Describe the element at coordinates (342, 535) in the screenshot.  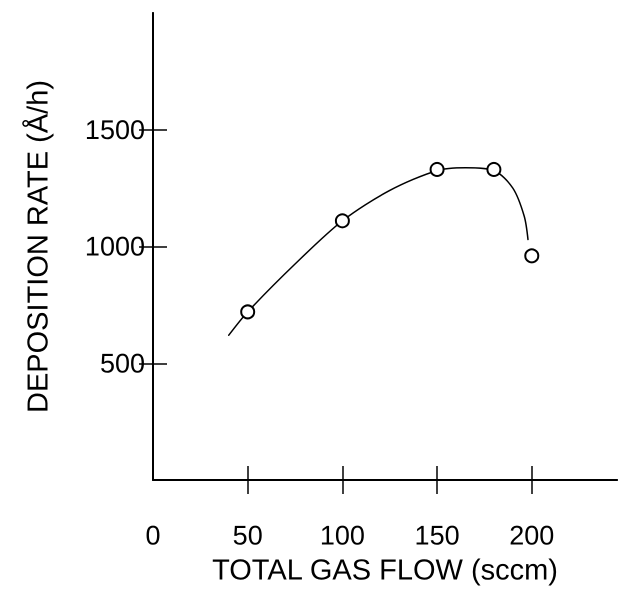
I see `x-tick-label: 100` at that location.